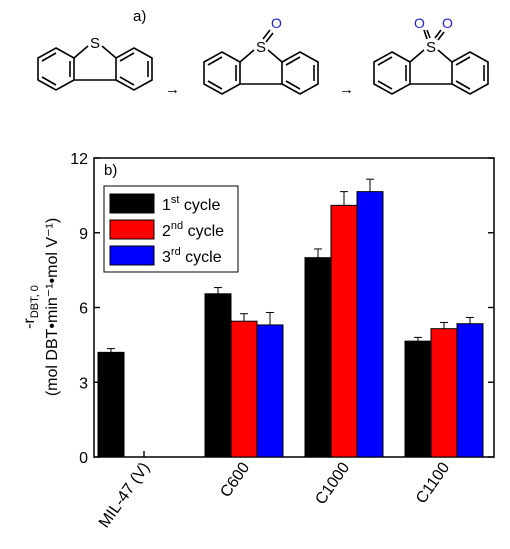 This screenshot has width=510, height=549. Describe the element at coordinates (235, 479) in the screenshot. I see `x-tick-label: C600` at that location.